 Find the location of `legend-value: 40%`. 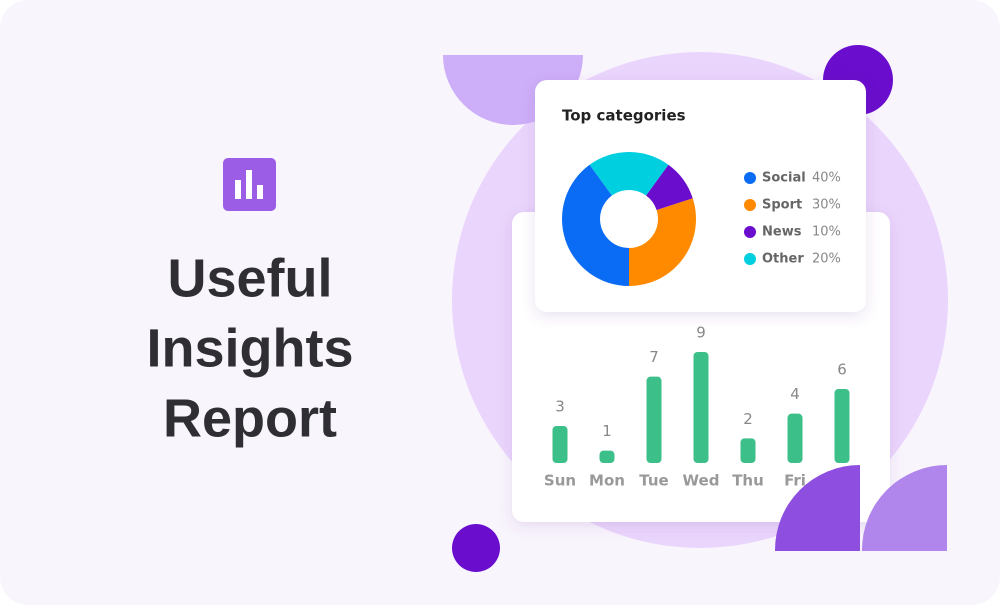

legend-value: 40% is located at coordinates (826, 178).